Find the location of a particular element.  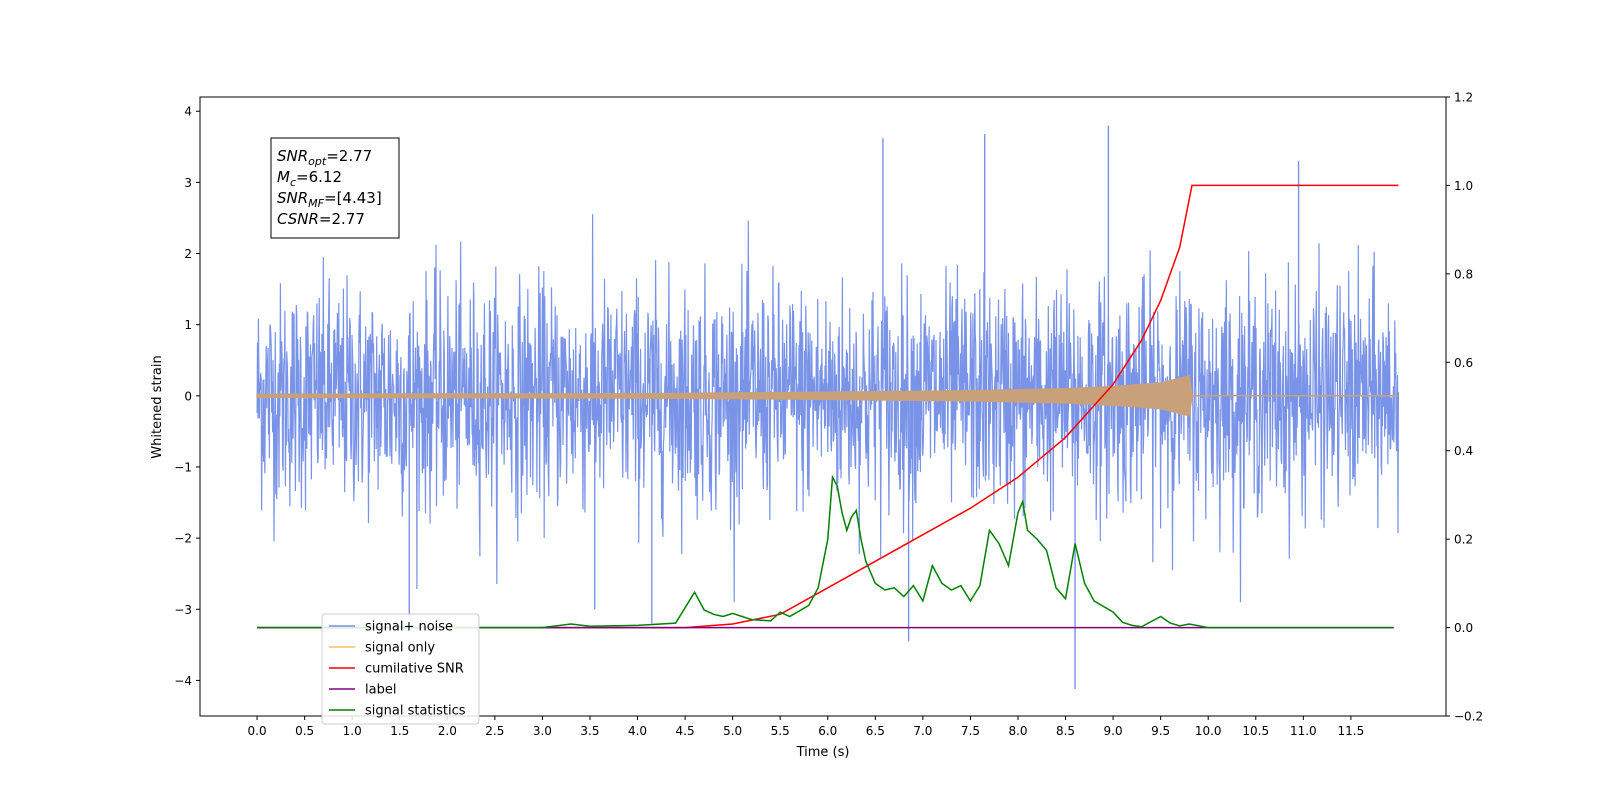

y2-tick-label: 0.0 is located at coordinates (1463, 628).